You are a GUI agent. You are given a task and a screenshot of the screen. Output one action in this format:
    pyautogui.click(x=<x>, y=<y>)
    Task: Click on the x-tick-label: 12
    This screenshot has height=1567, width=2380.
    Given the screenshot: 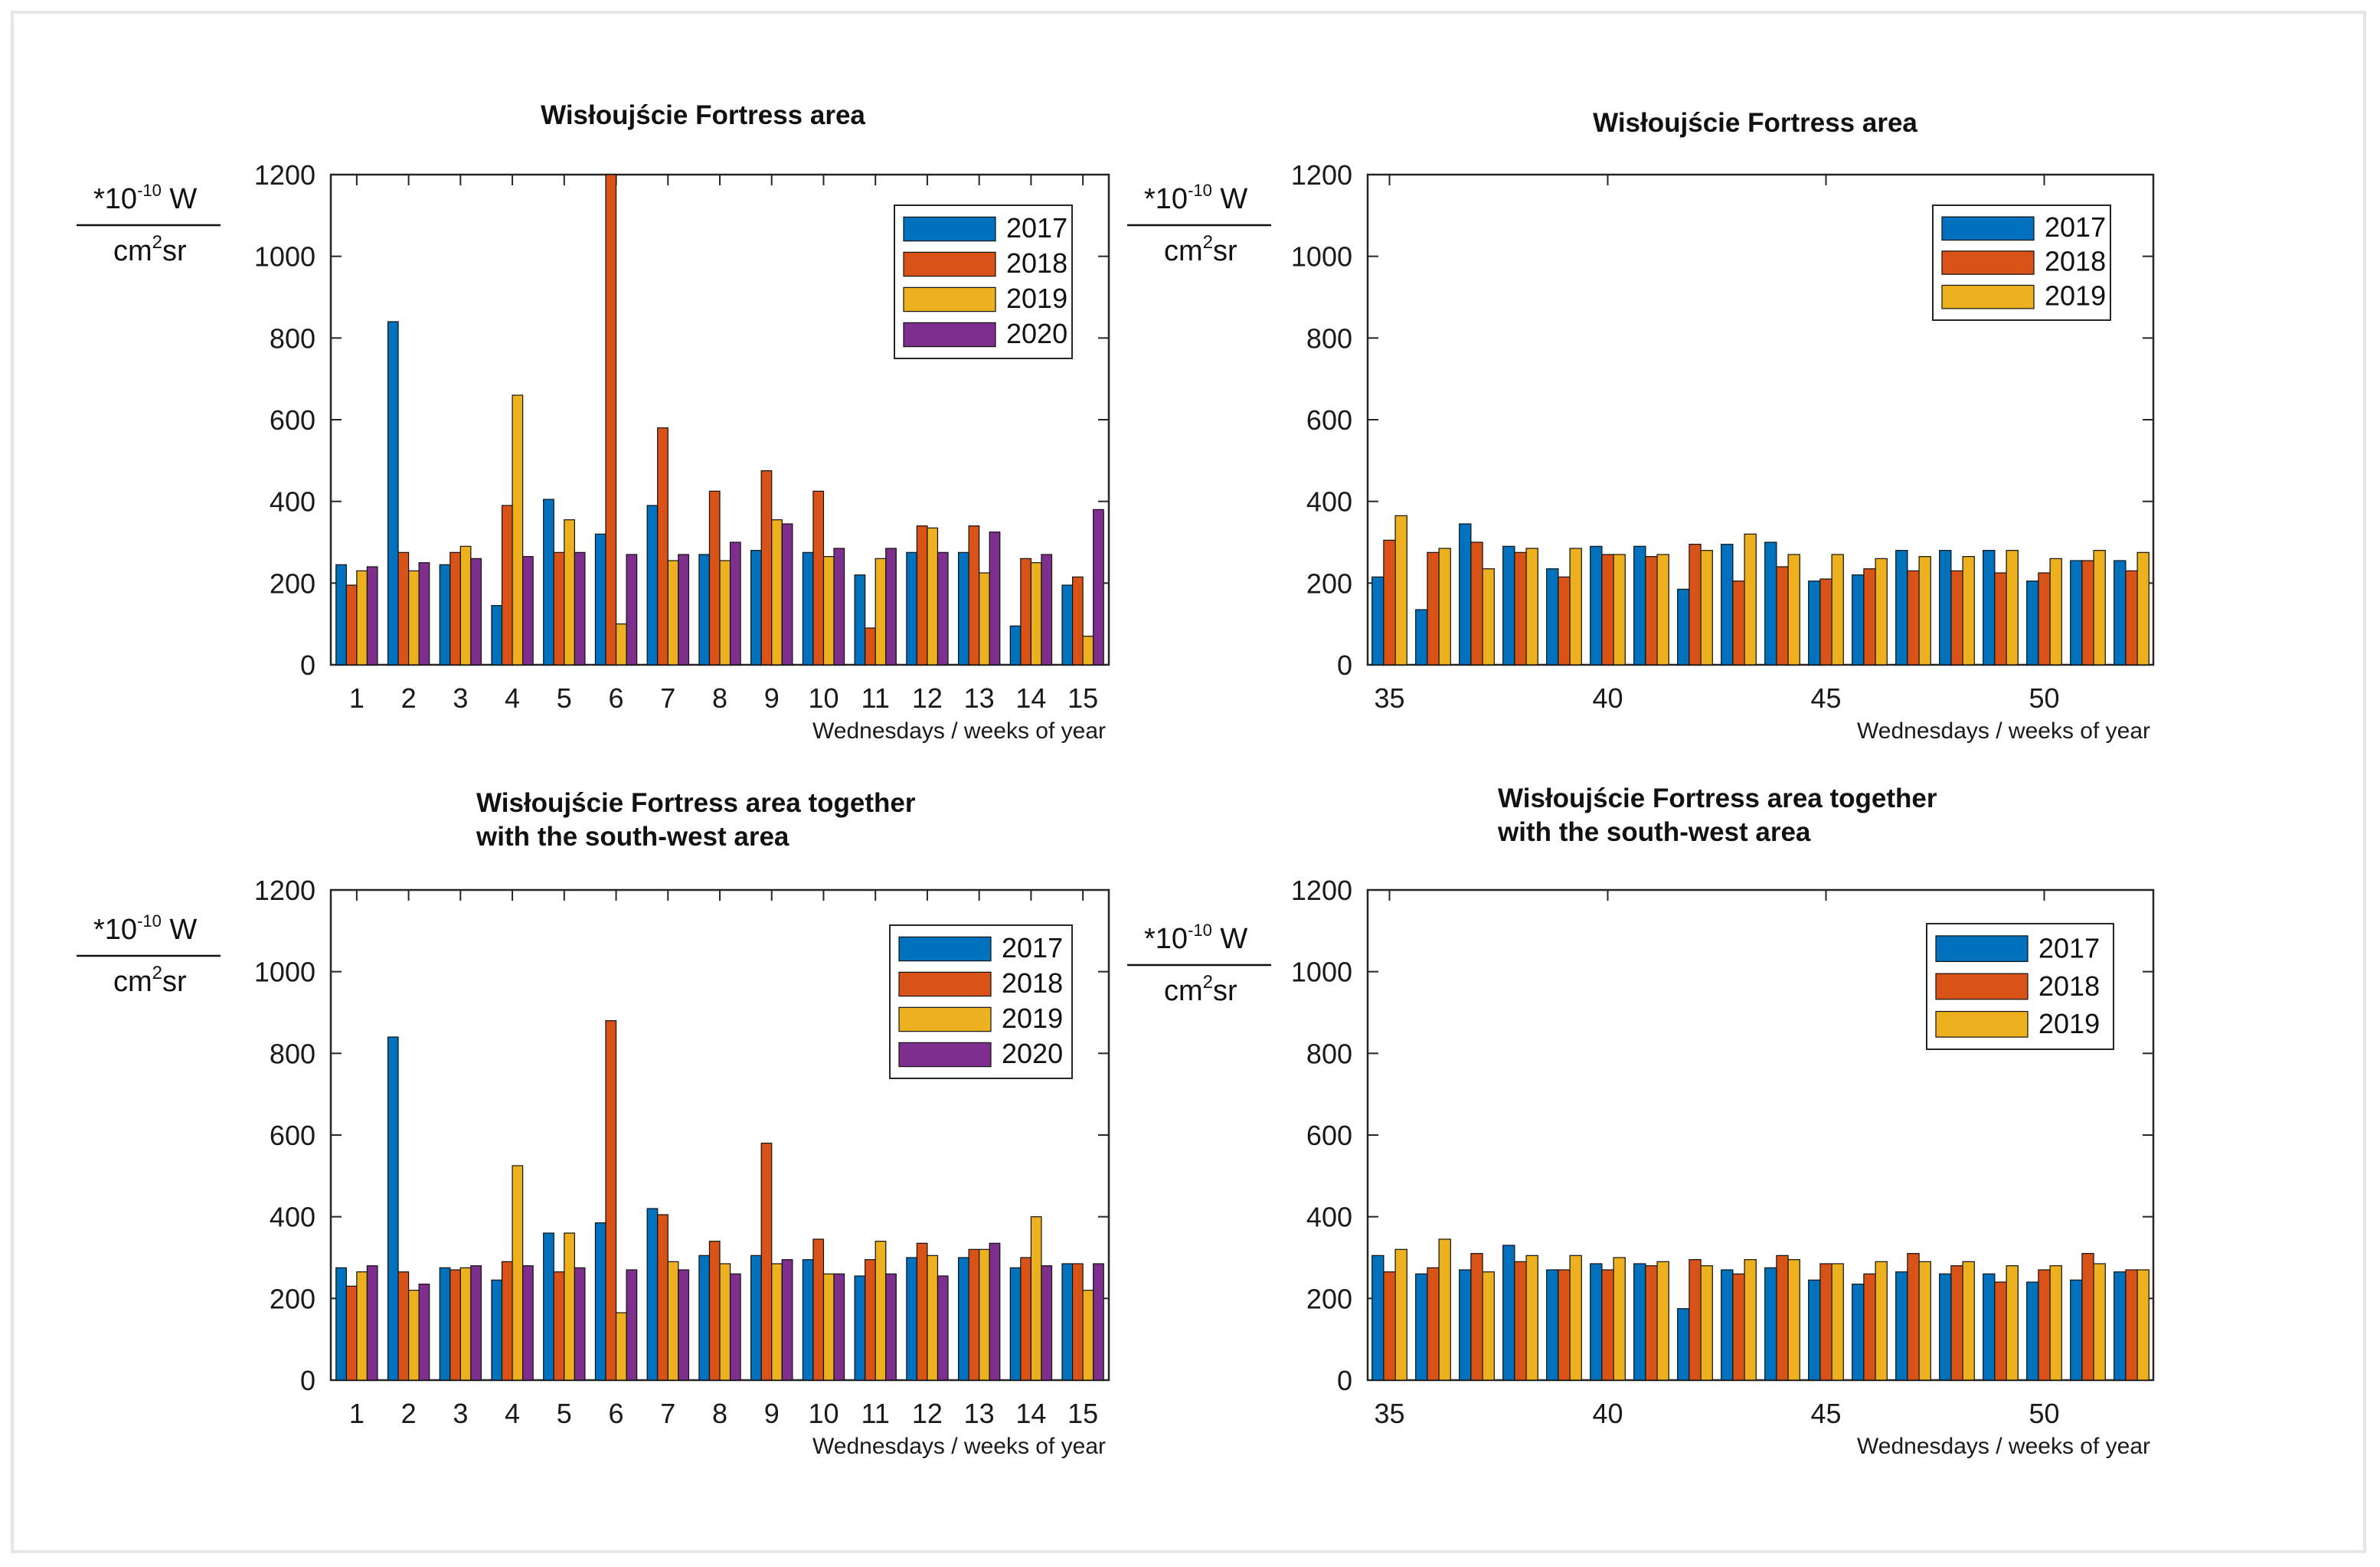 What is the action you would take?
    pyautogui.click(x=927, y=698)
    